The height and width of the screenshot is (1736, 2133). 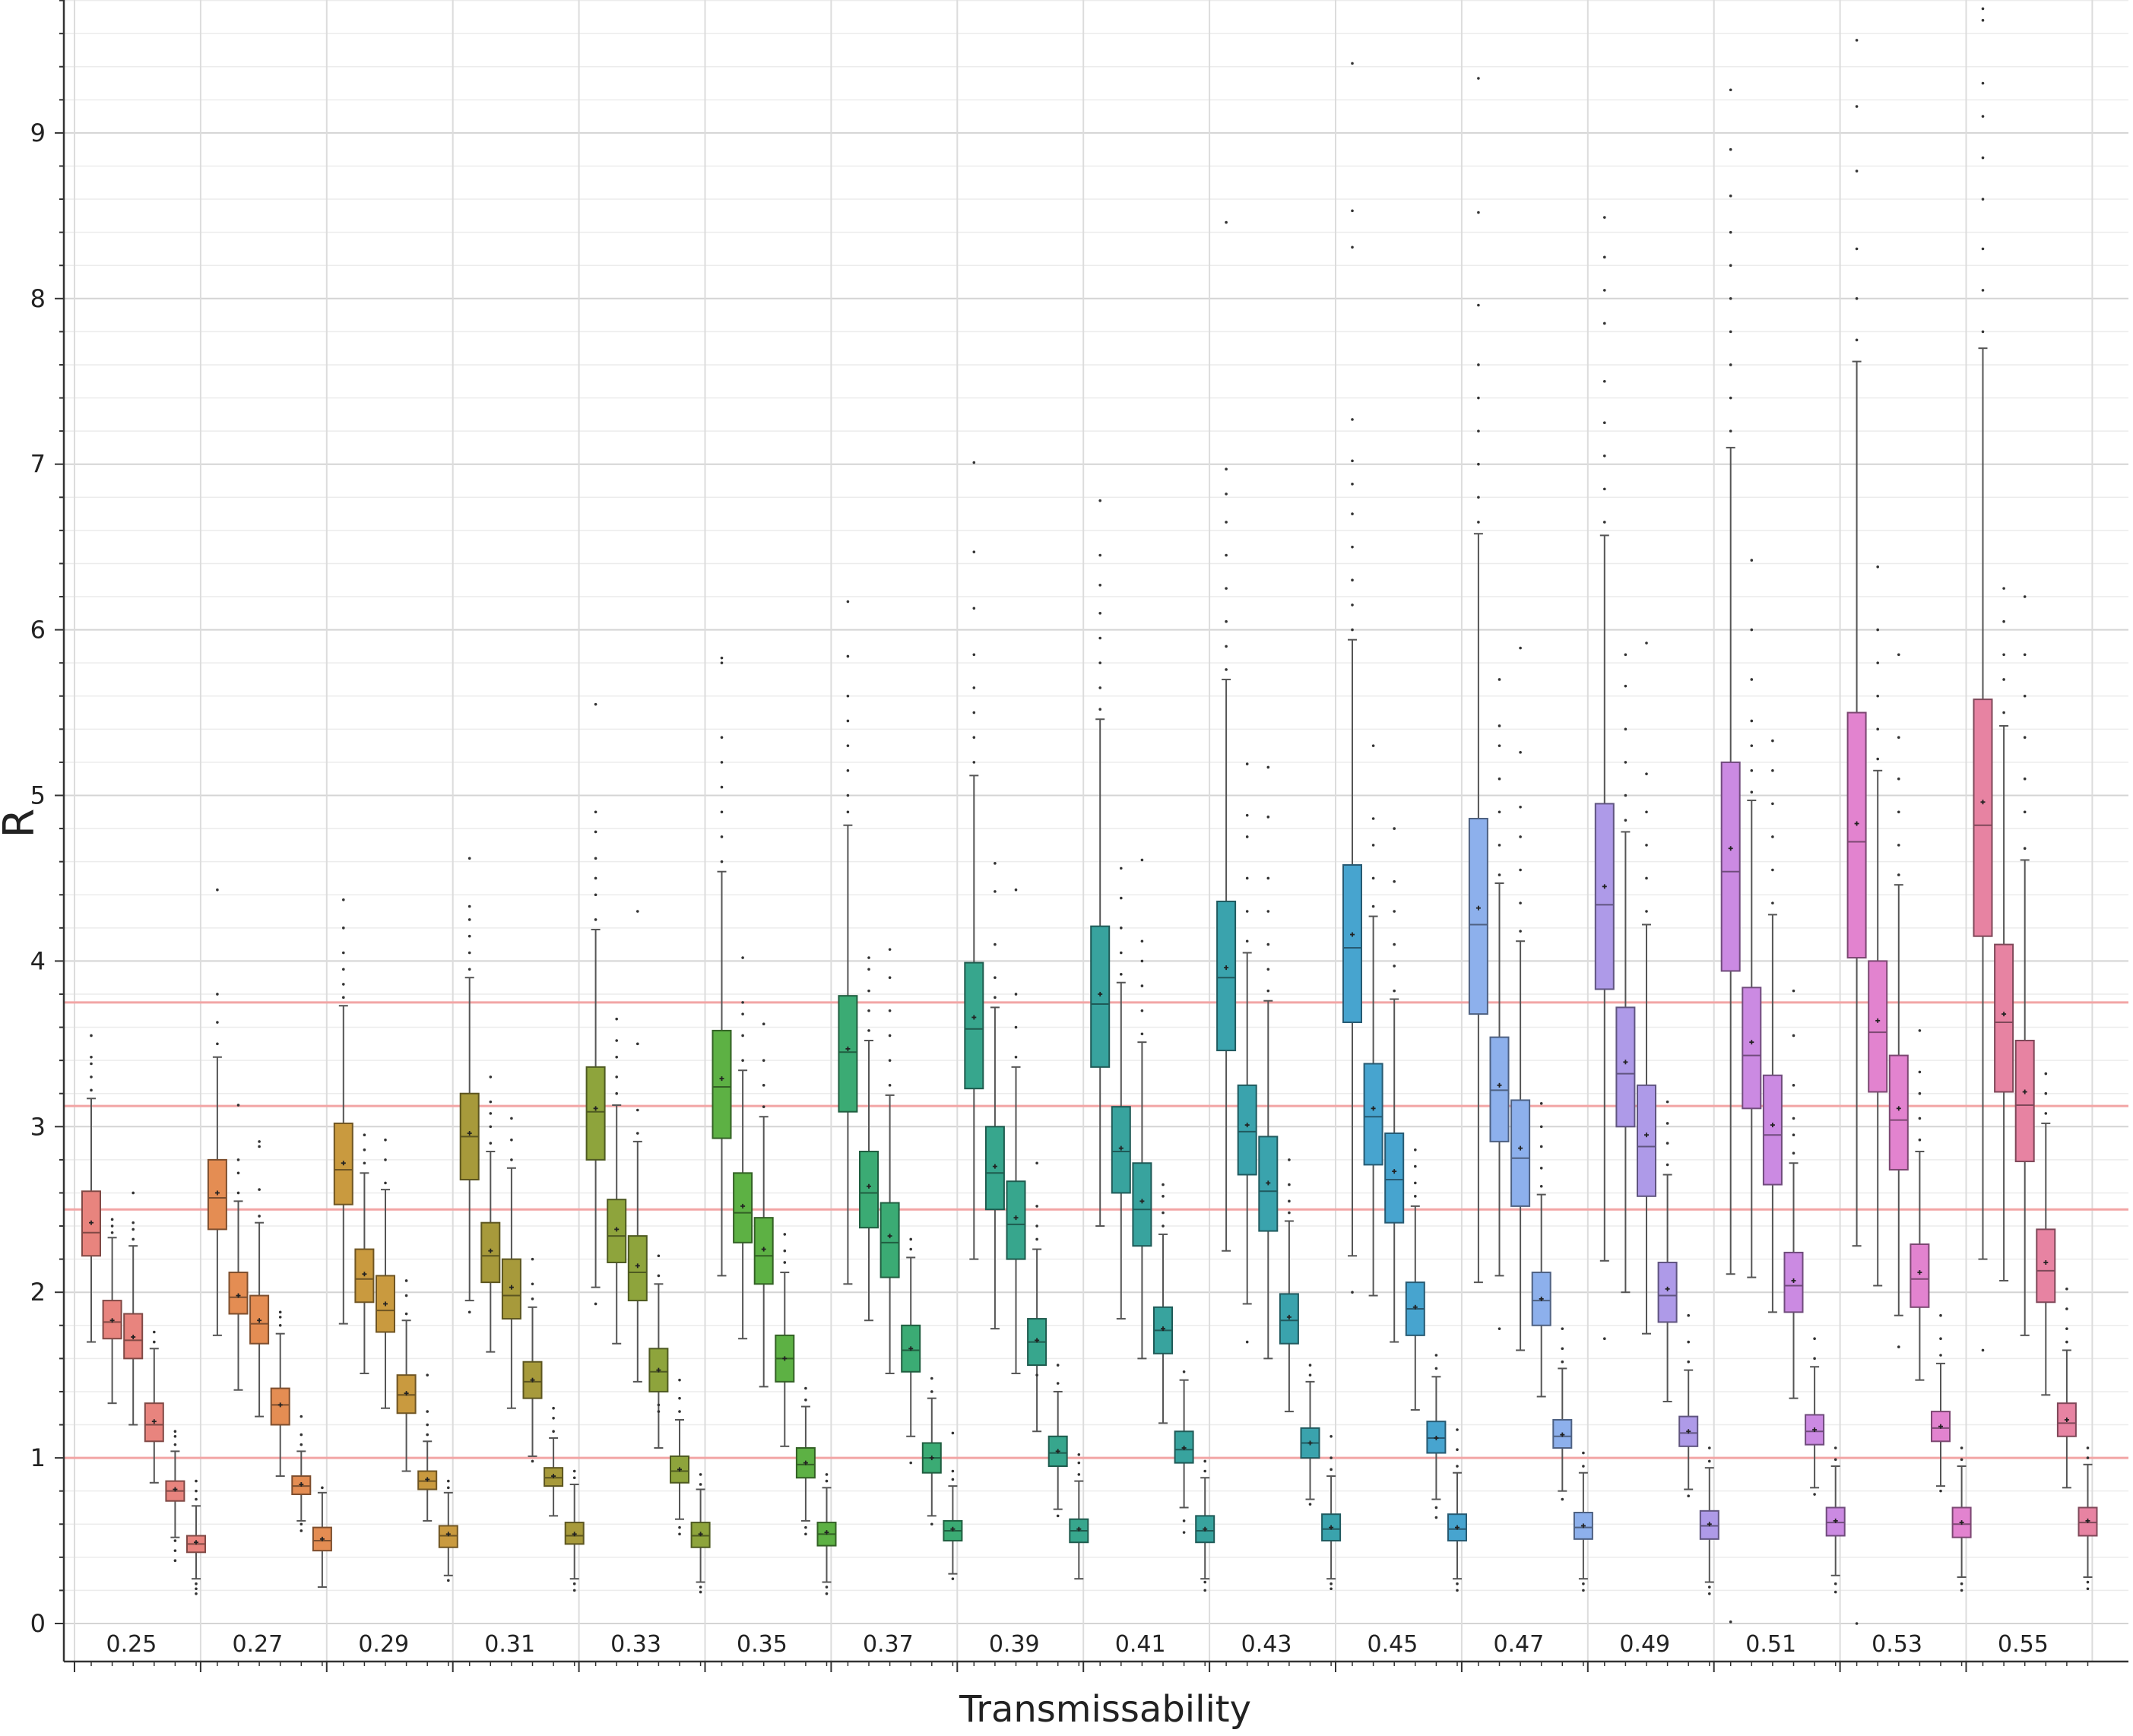 I want to click on x-tick-label: 0.27, so click(x=258, y=1644).